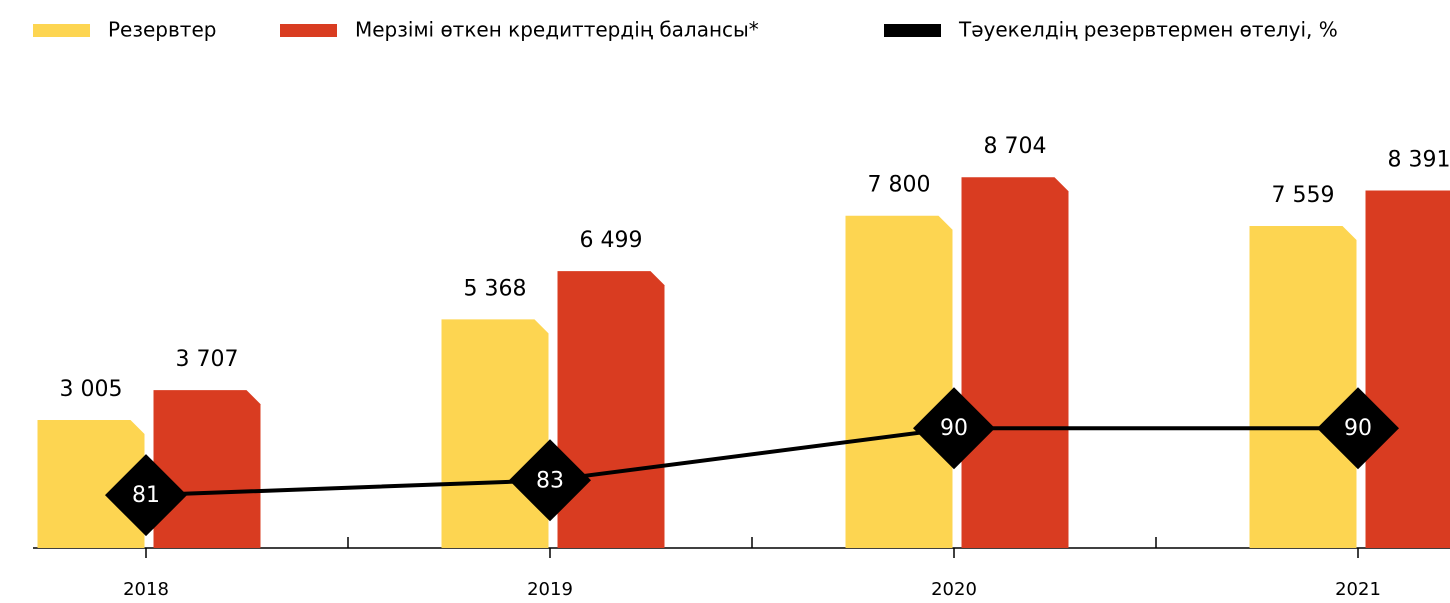  I want to click on marker-label: 81, so click(146, 495).